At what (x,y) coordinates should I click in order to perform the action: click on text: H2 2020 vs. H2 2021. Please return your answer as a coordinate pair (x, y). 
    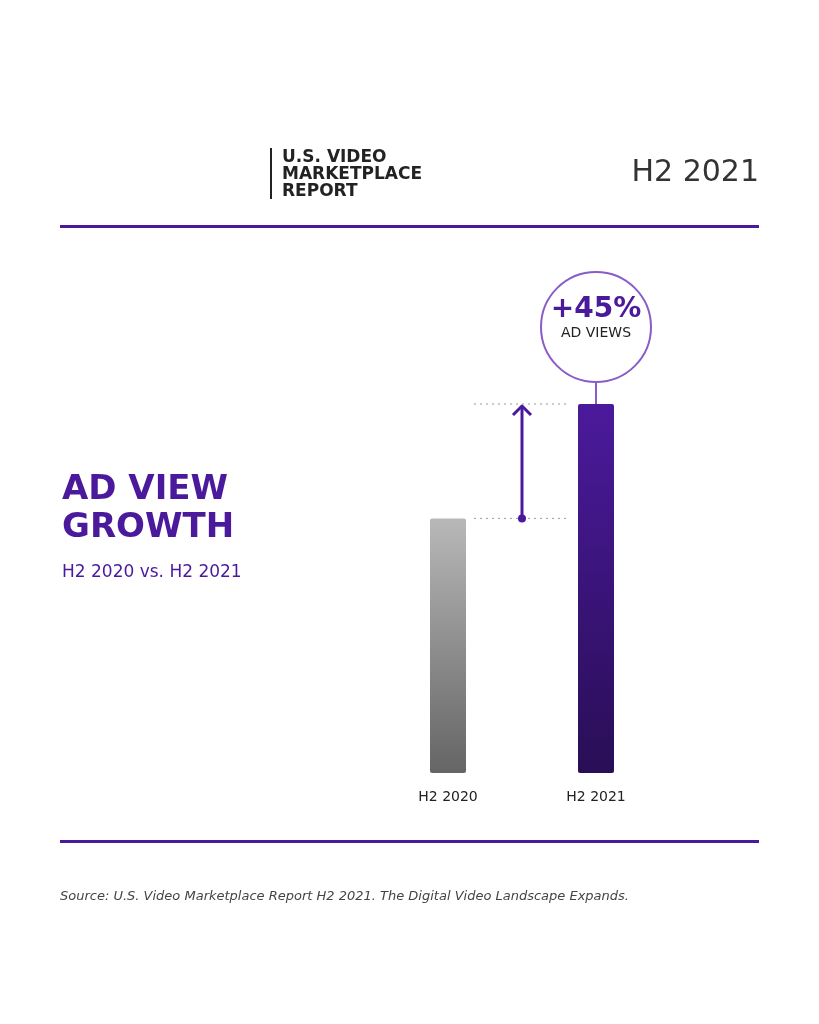
    Looking at the image, I should click on (152, 571).